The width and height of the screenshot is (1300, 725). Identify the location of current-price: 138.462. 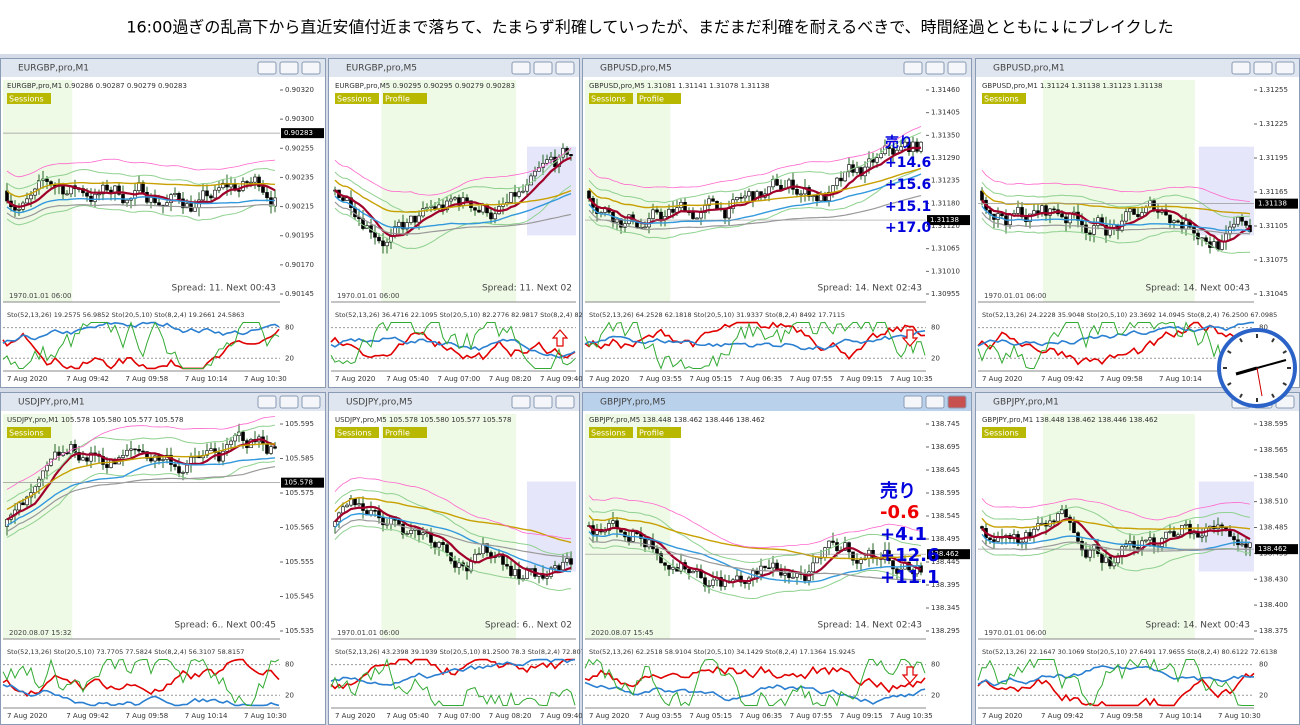
(1272, 549).